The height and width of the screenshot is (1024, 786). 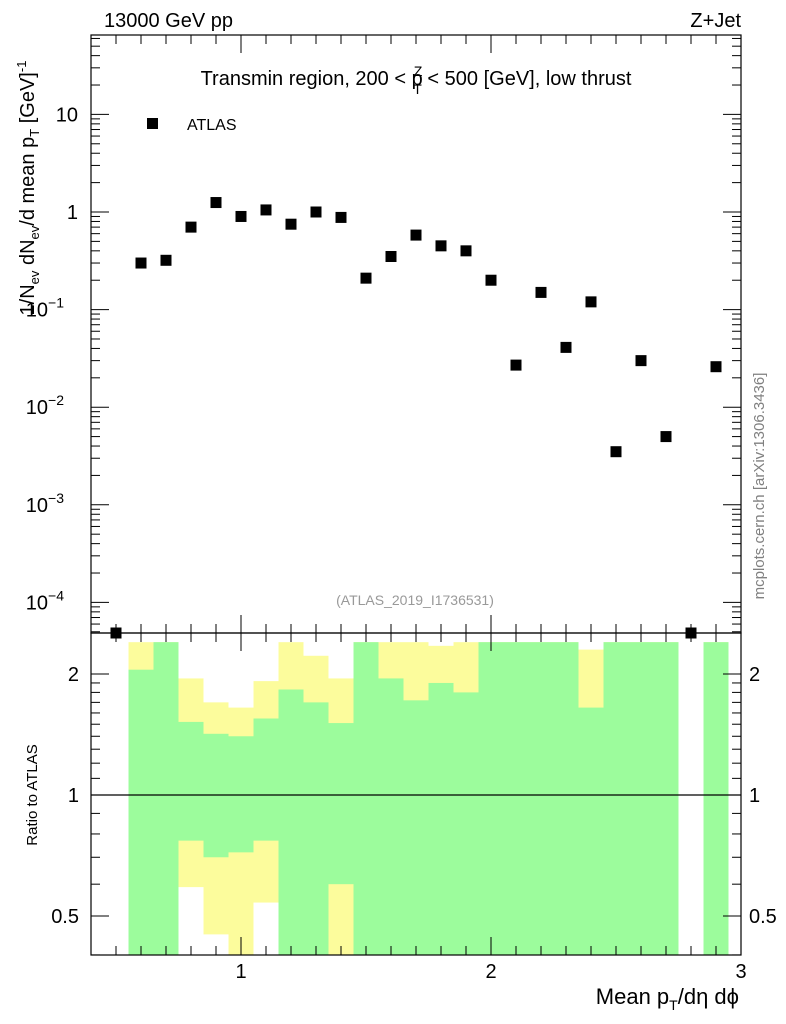 I want to click on ratio-y-tick-label-2: 2, so click(x=73, y=675).